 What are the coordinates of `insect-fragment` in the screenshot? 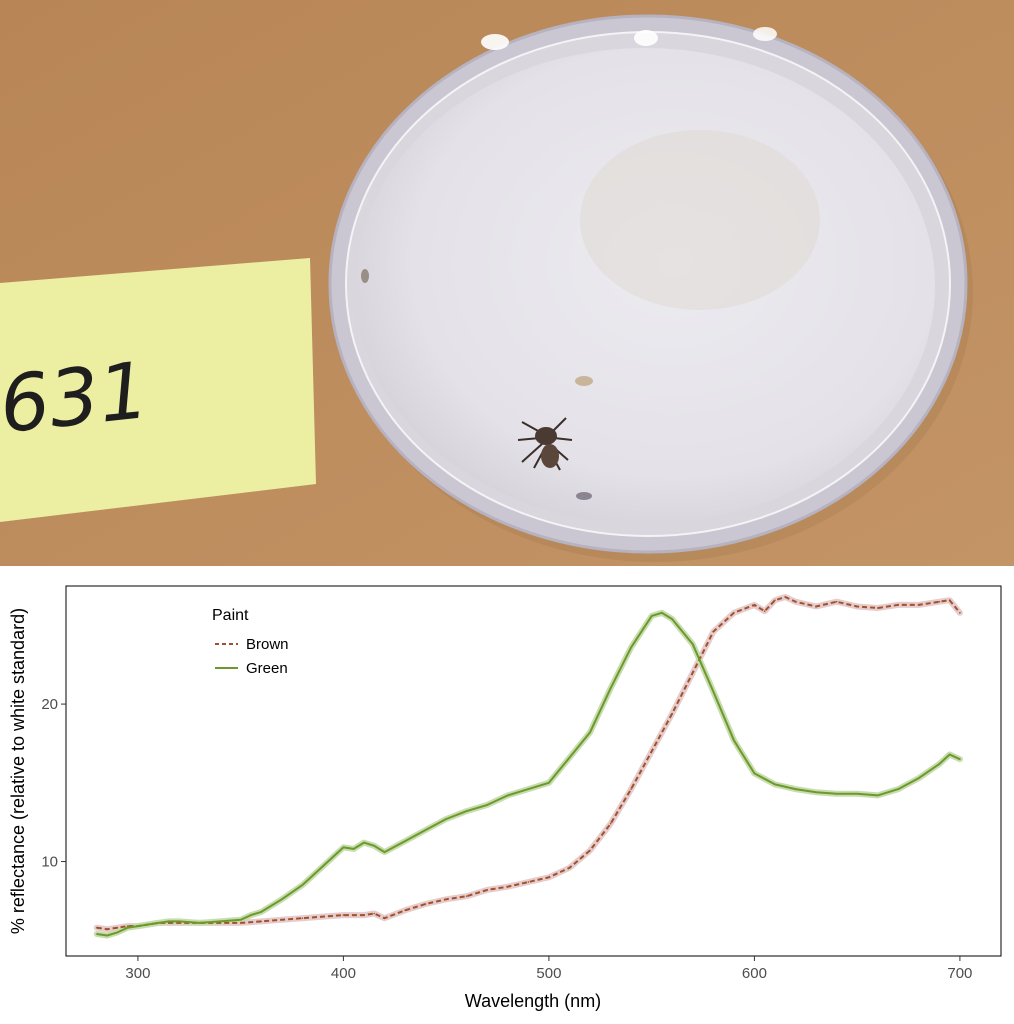 It's located at (584, 381).